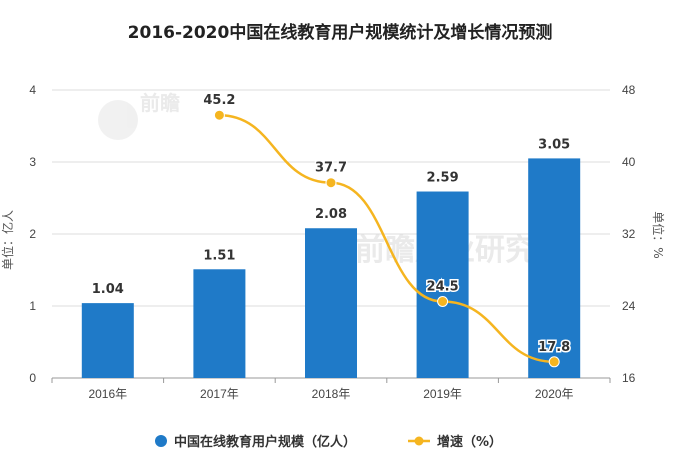 This screenshot has width=680, height=459. Describe the element at coordinates (219, 394) in the screenshot. I see `x-tick-label: 2017年` at that location.